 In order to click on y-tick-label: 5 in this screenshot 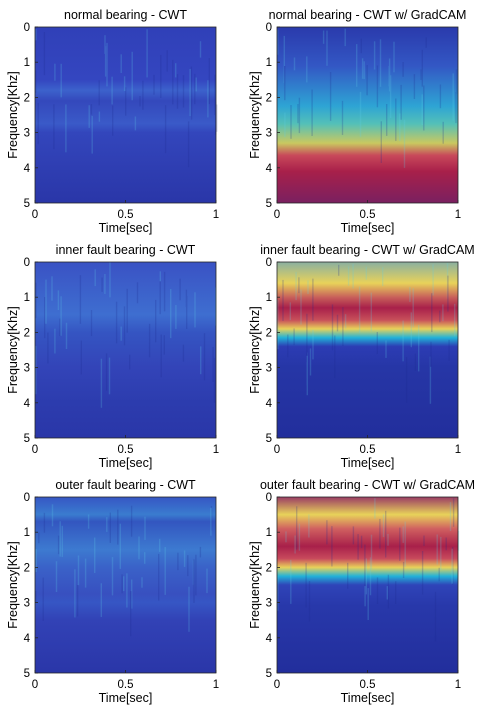, I will do `click(269, 674)`.